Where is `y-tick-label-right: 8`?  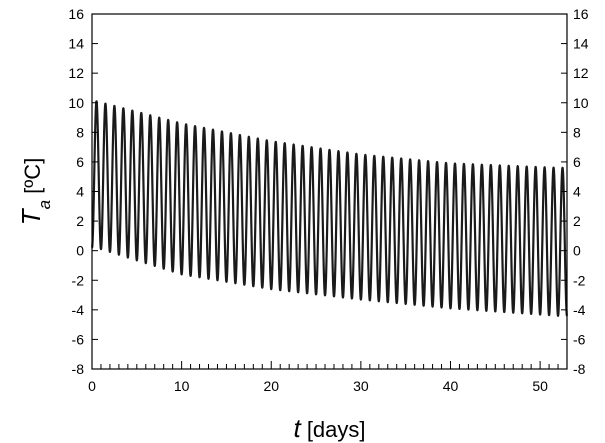 y-tick-label-right: 8 is located at coordinates (577, 132).